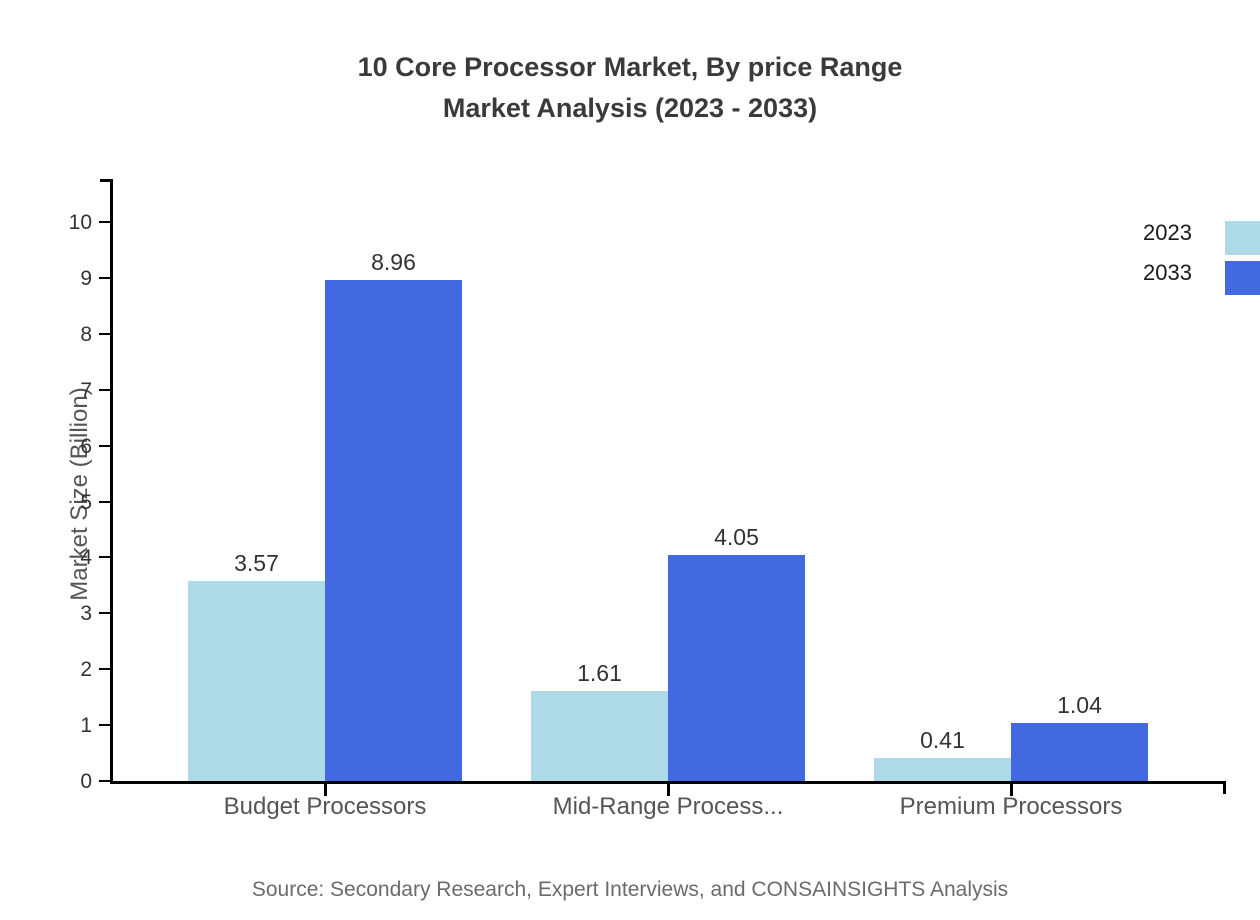 Image resolution: width=1260 pixels, height=920 pixels. Describe the element at coordinates (86, 446) in the screenshot. I see `y-axis-tick-label: 6` at that location.